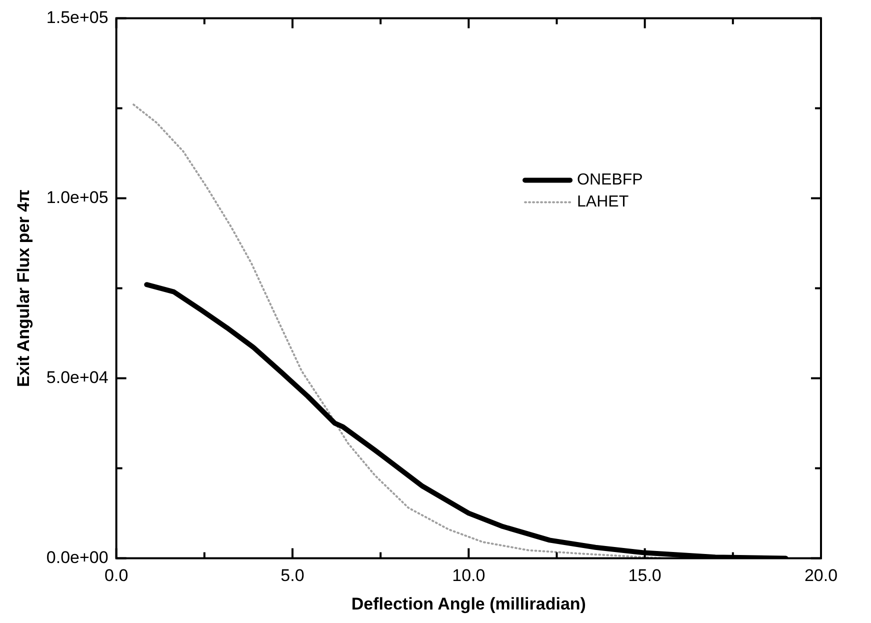 The image size is (871, 623). I want to click on legend-label: LAHET, so click(603, 202).